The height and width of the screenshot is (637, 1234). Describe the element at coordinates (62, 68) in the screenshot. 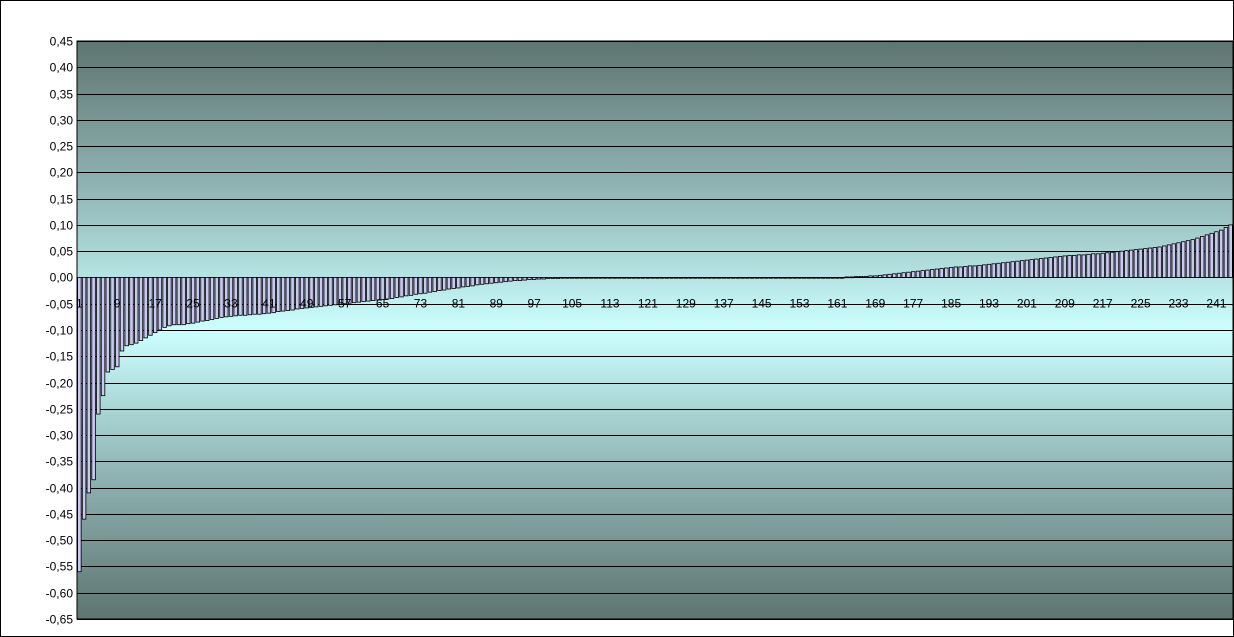

I see `y-tick-label: 0,40` at that location.